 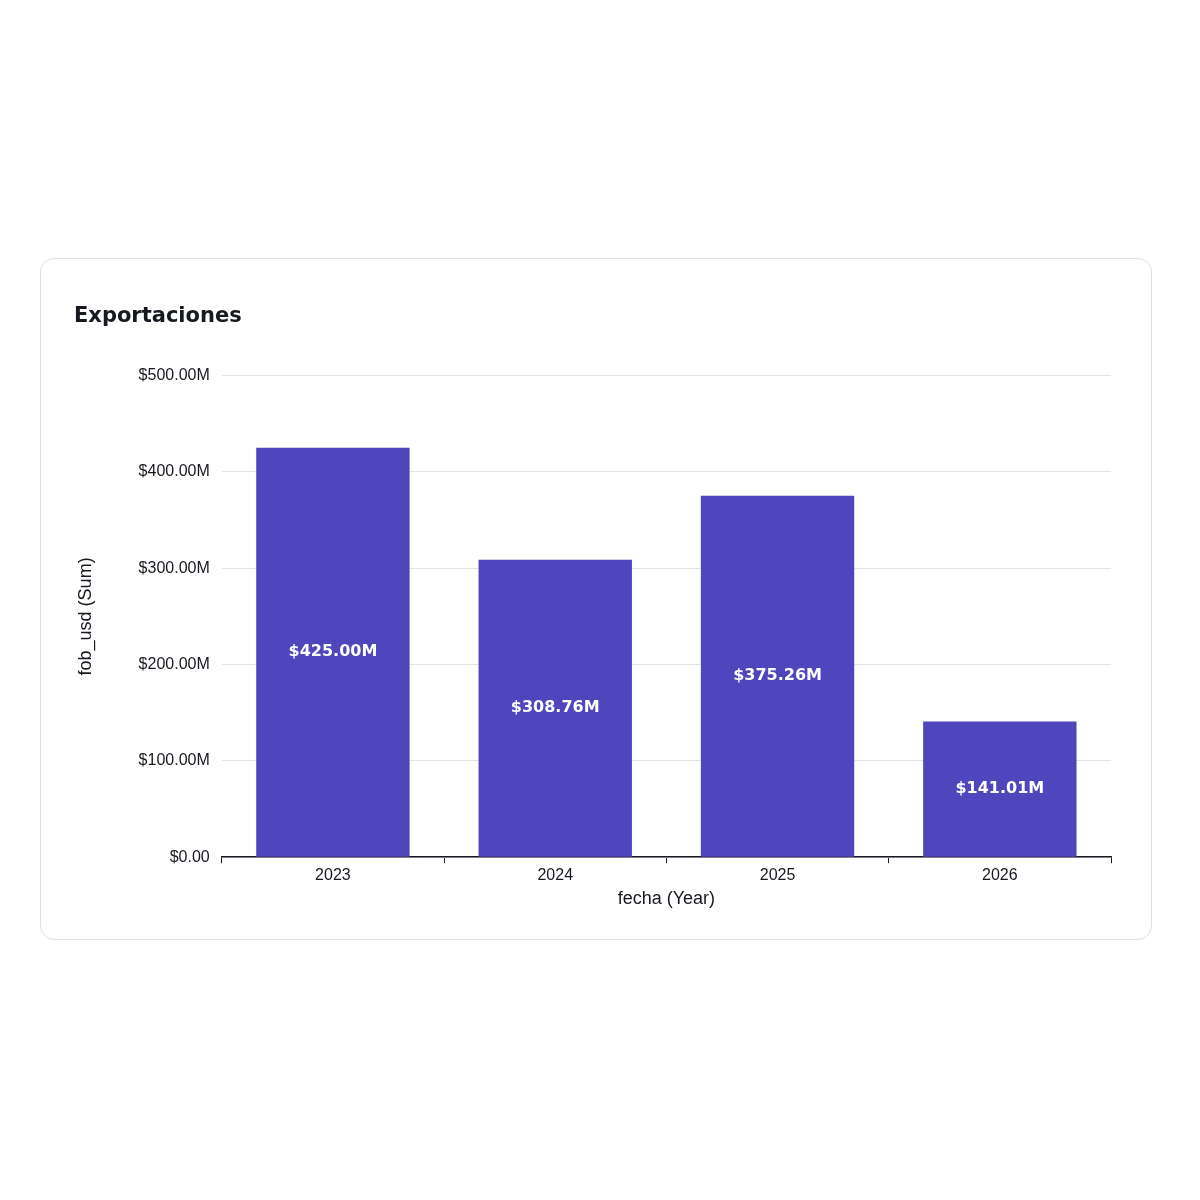 I want to click on y-tick-label: $0.00, so click(x=189, y=856).